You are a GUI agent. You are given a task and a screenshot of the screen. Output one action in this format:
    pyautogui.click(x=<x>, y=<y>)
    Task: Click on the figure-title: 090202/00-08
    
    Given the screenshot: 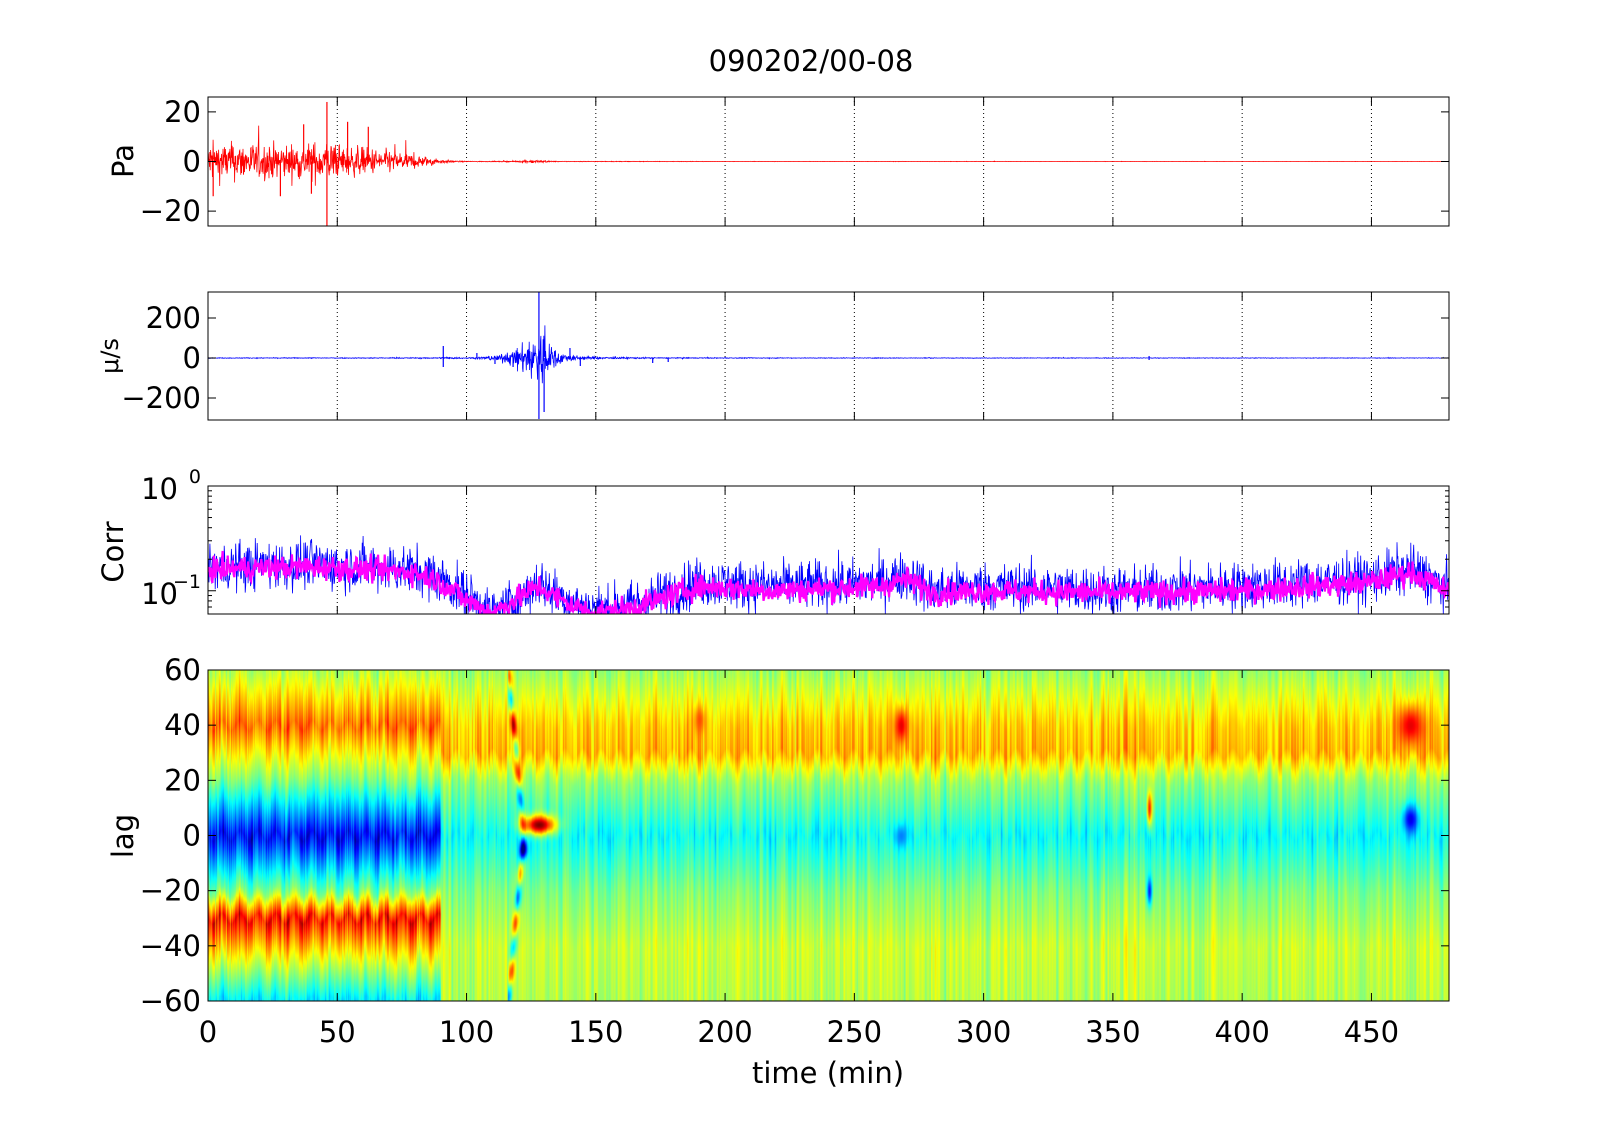 What is the action you would take?
    pyautogui.click(x=811, y=61)
    